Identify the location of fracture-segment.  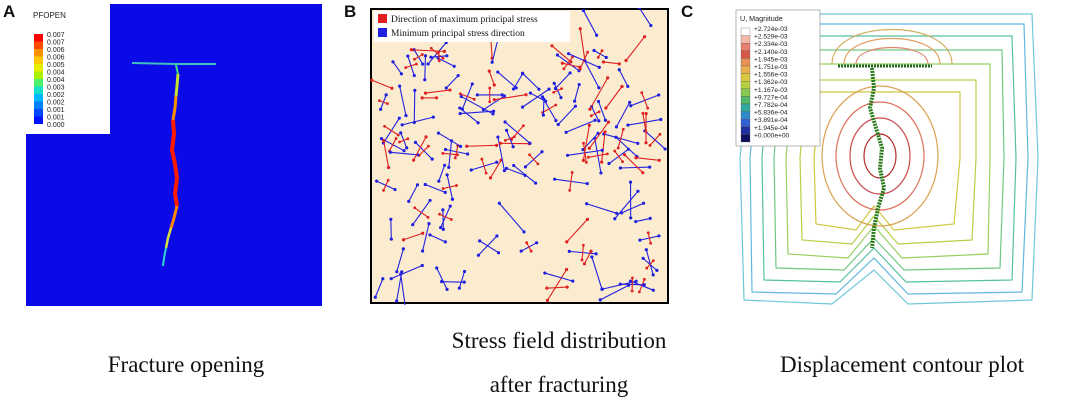
(177, 85).